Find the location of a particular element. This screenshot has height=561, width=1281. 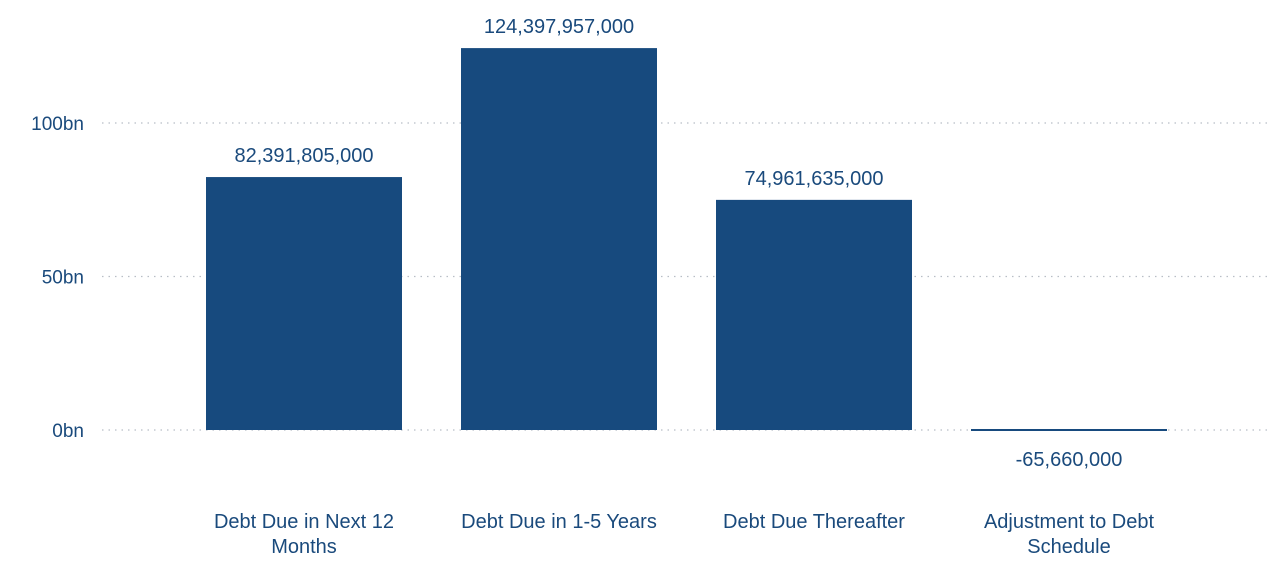

category-label-line: Debt Due in 1-5 Years is located at coordinates (559, 522).